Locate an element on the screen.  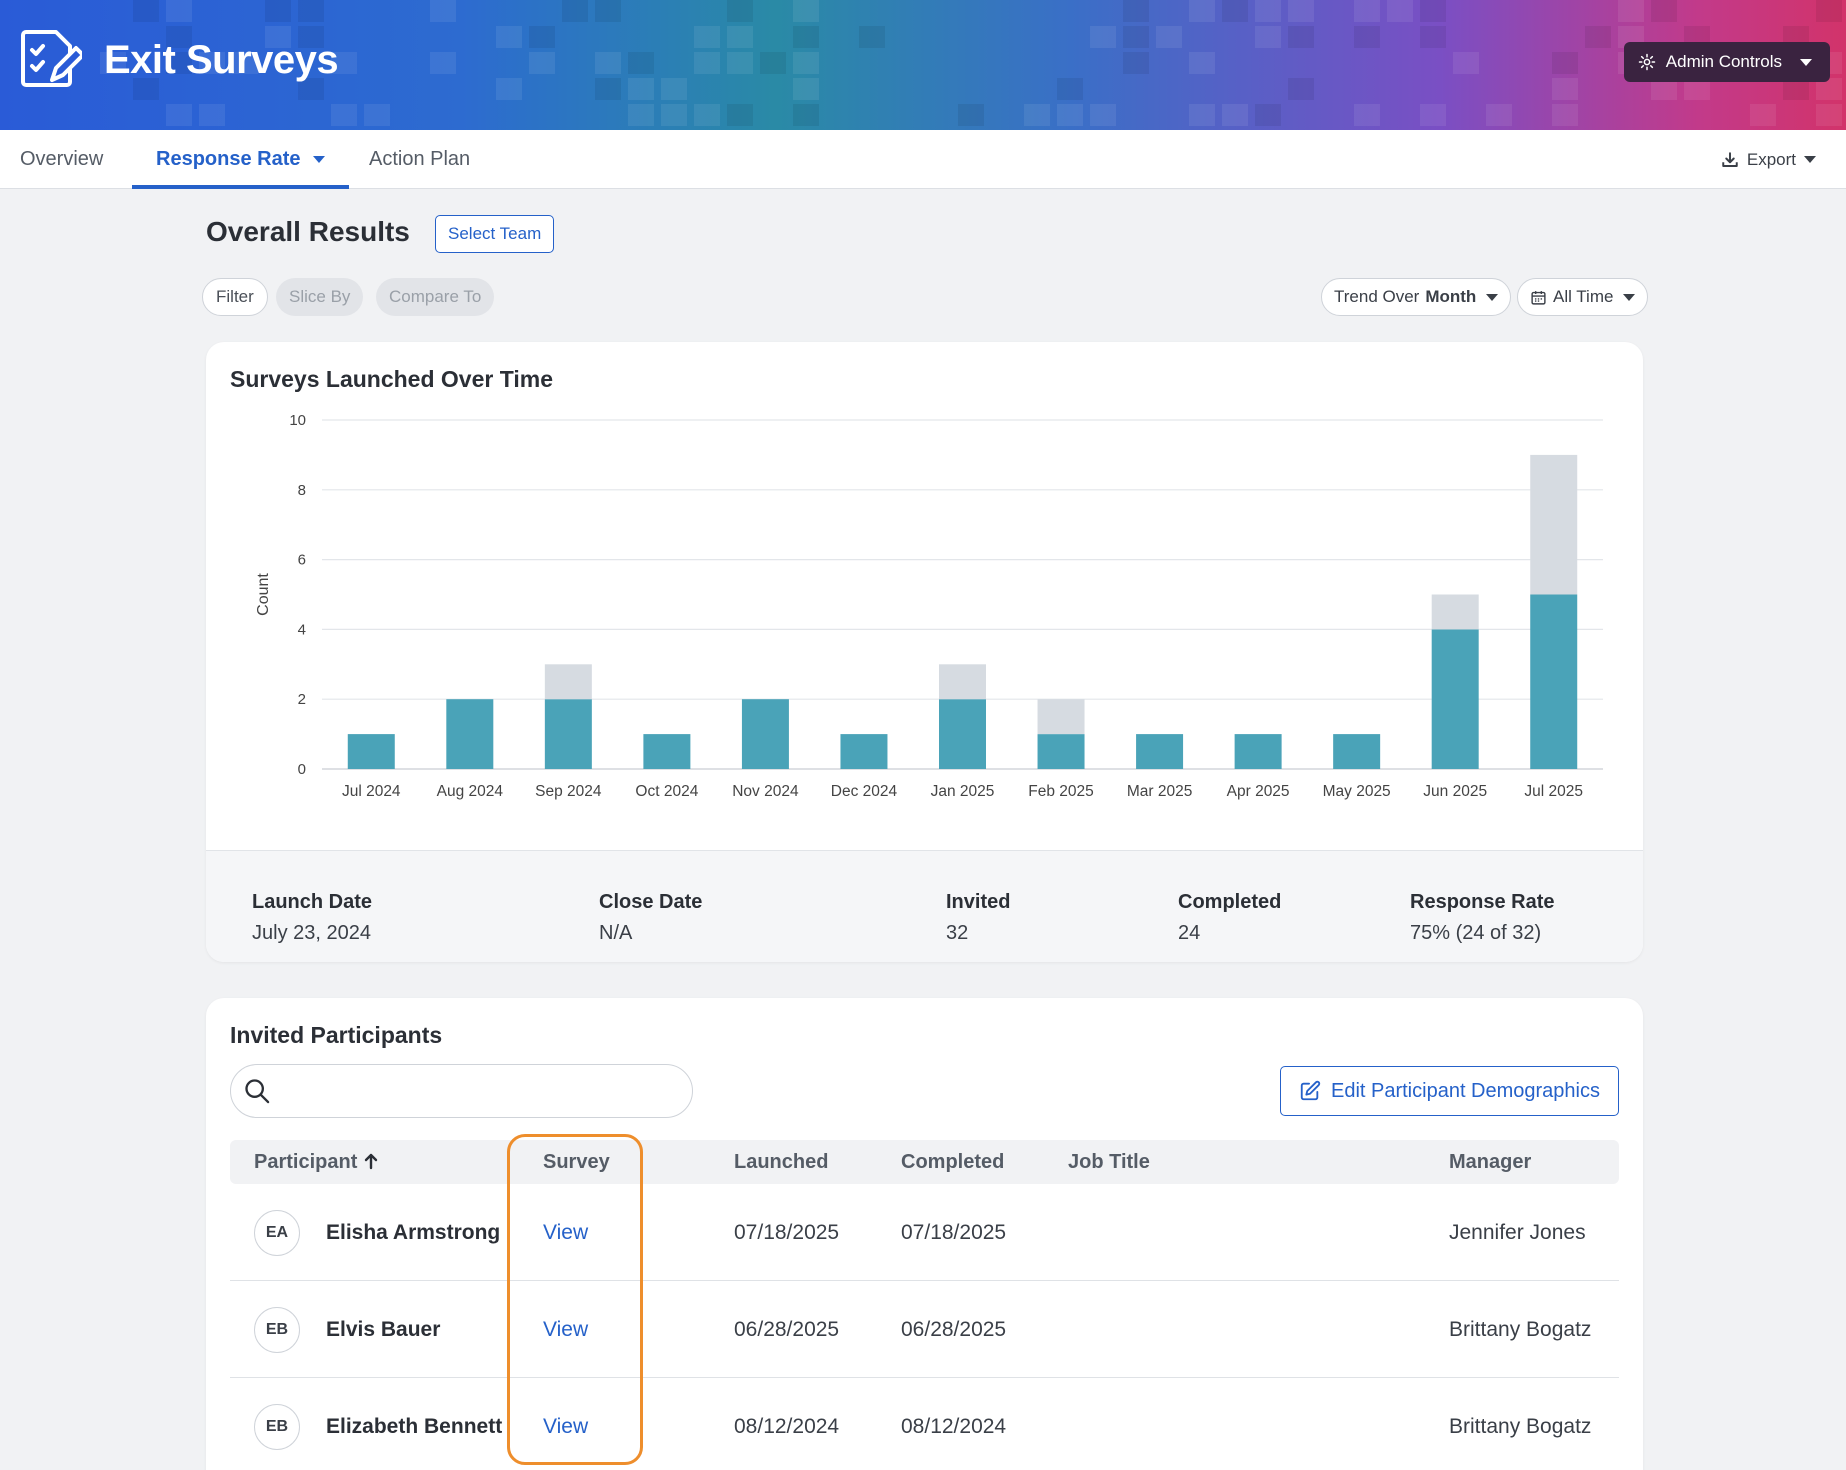
admin-controls-label: Admin Controls is located at coordinates (1723, 61).